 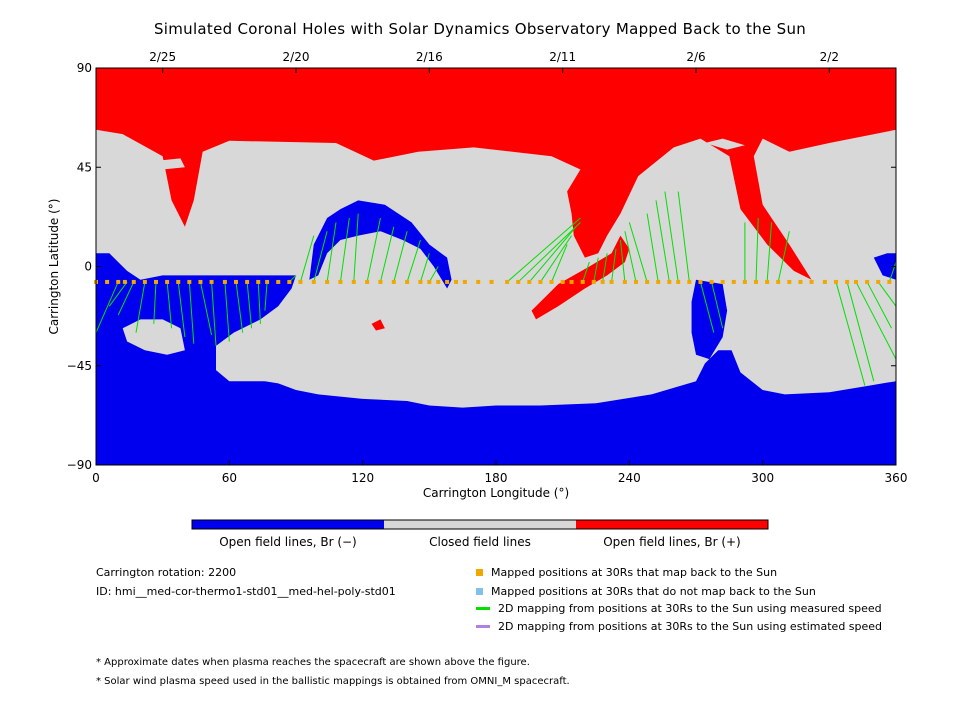 I want to click on date-tick-label: 2/16, so click(x=429, y=57).